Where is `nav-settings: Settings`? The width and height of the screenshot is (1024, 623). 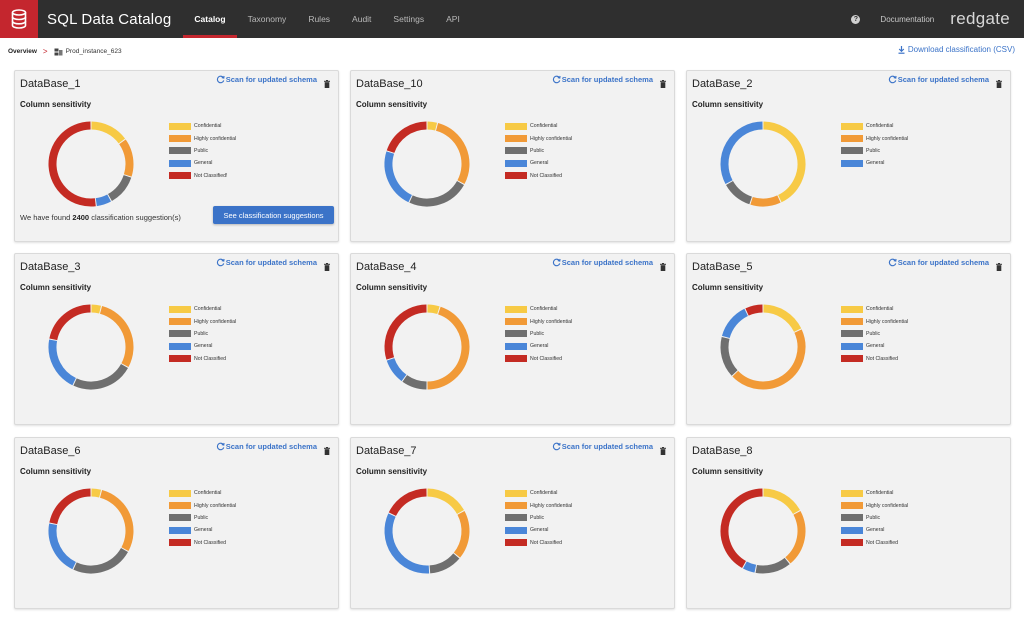
nav-settings: Settings is located at coordinates (409, 19).